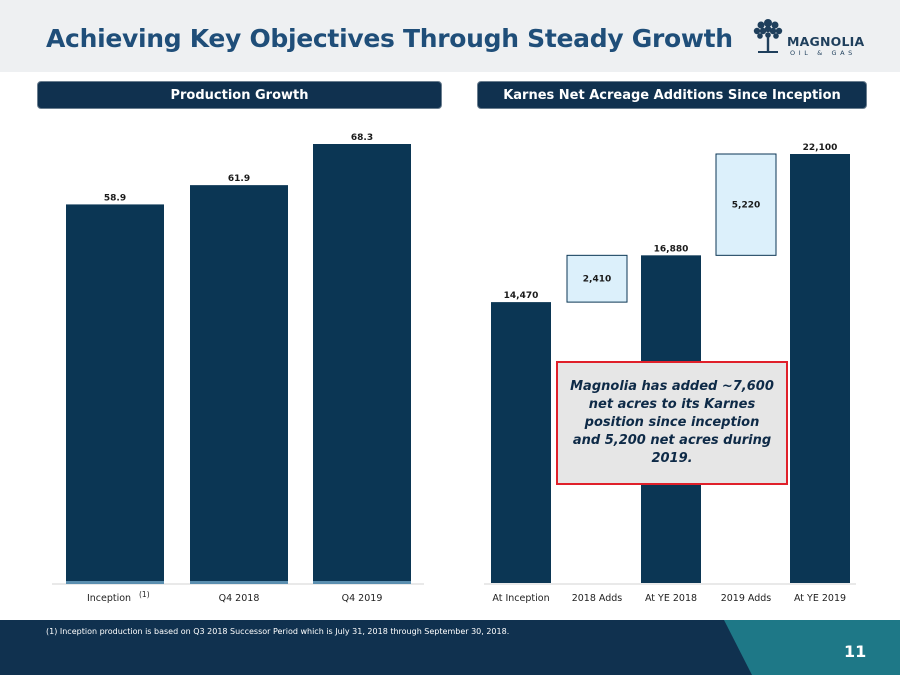 The width and height of the screenshot is (900, 675). I want to click on acreage-category-label: 2019 Adds, so click(746, 598).